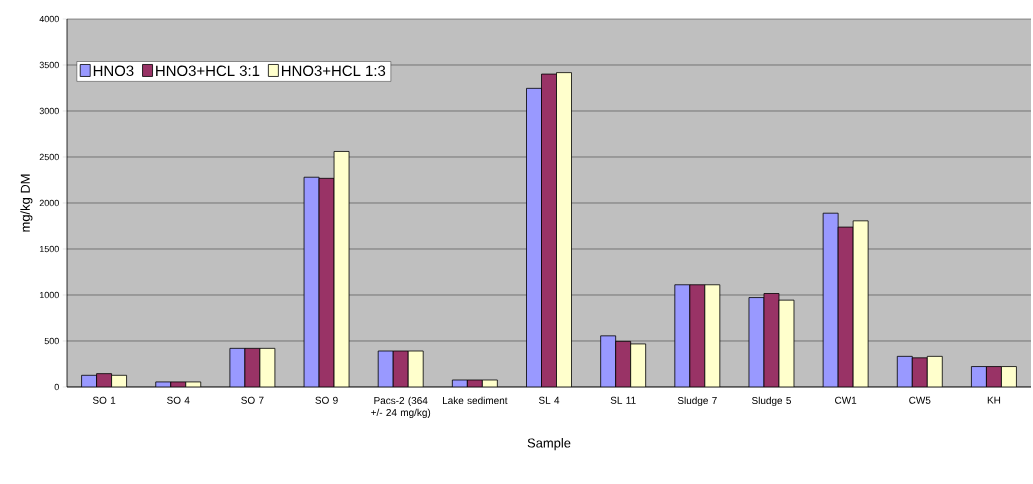 This screenshot has height=484, width=1033. What do you see at coordinates (178, 400) in the screenshot?
I see `x-tick-label: SO 4` at bounding box center [178, 400].